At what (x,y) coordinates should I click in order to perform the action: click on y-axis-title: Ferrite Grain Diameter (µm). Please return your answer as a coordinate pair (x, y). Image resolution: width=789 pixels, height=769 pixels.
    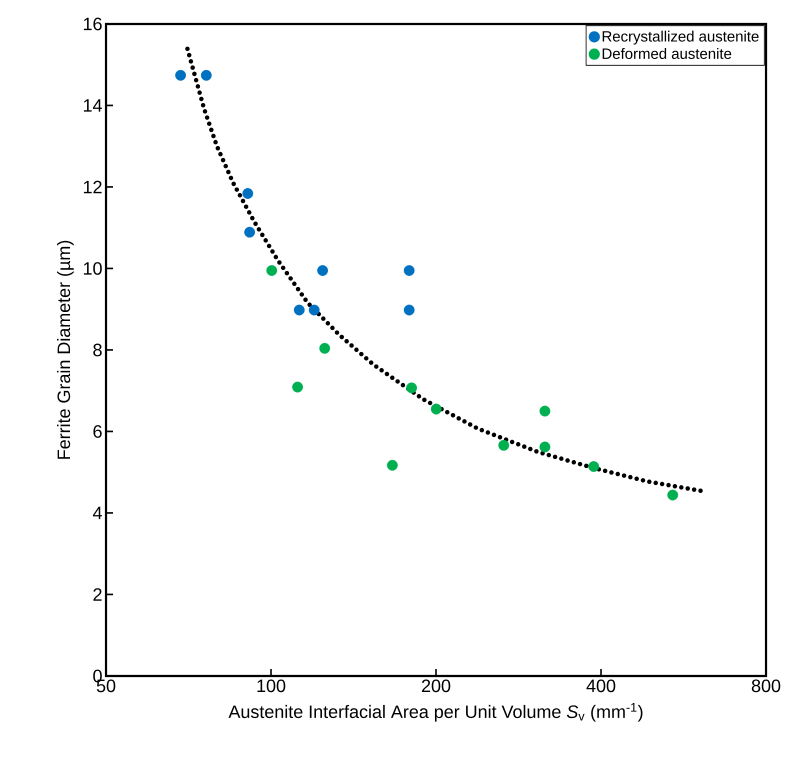
    Looking at the image, I should click on (65, 349).